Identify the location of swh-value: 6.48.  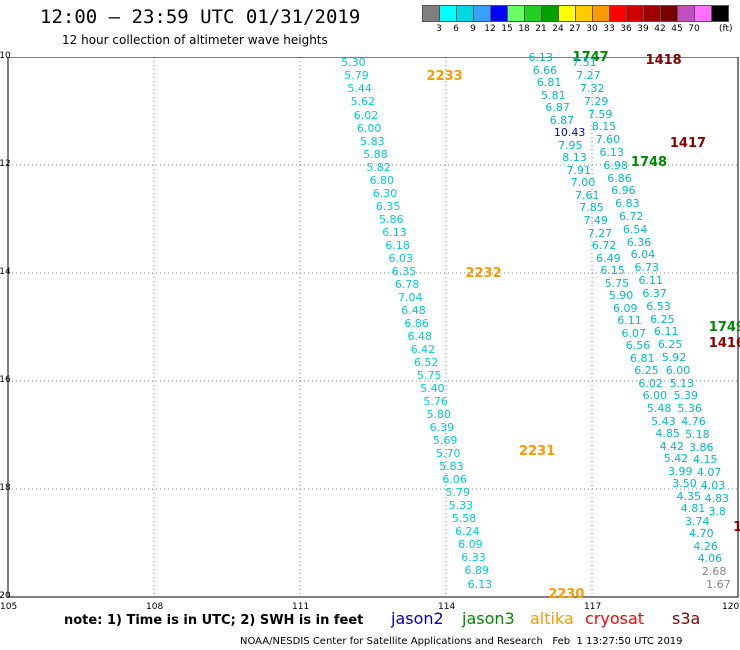
(420, 336).